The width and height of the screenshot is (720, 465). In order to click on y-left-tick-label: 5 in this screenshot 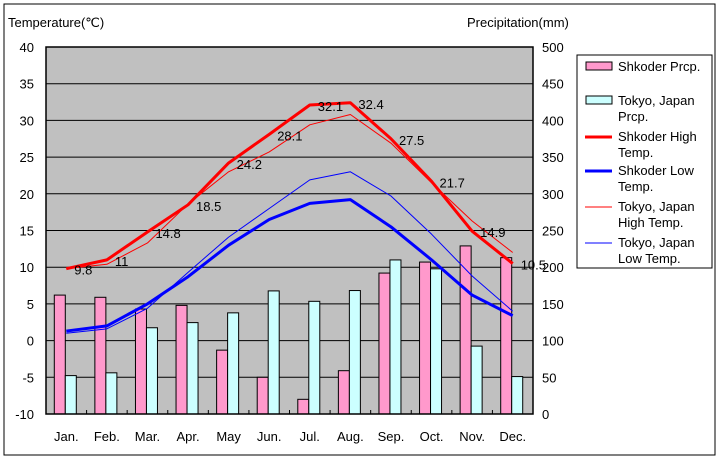, I will do `click(30, 304)`.